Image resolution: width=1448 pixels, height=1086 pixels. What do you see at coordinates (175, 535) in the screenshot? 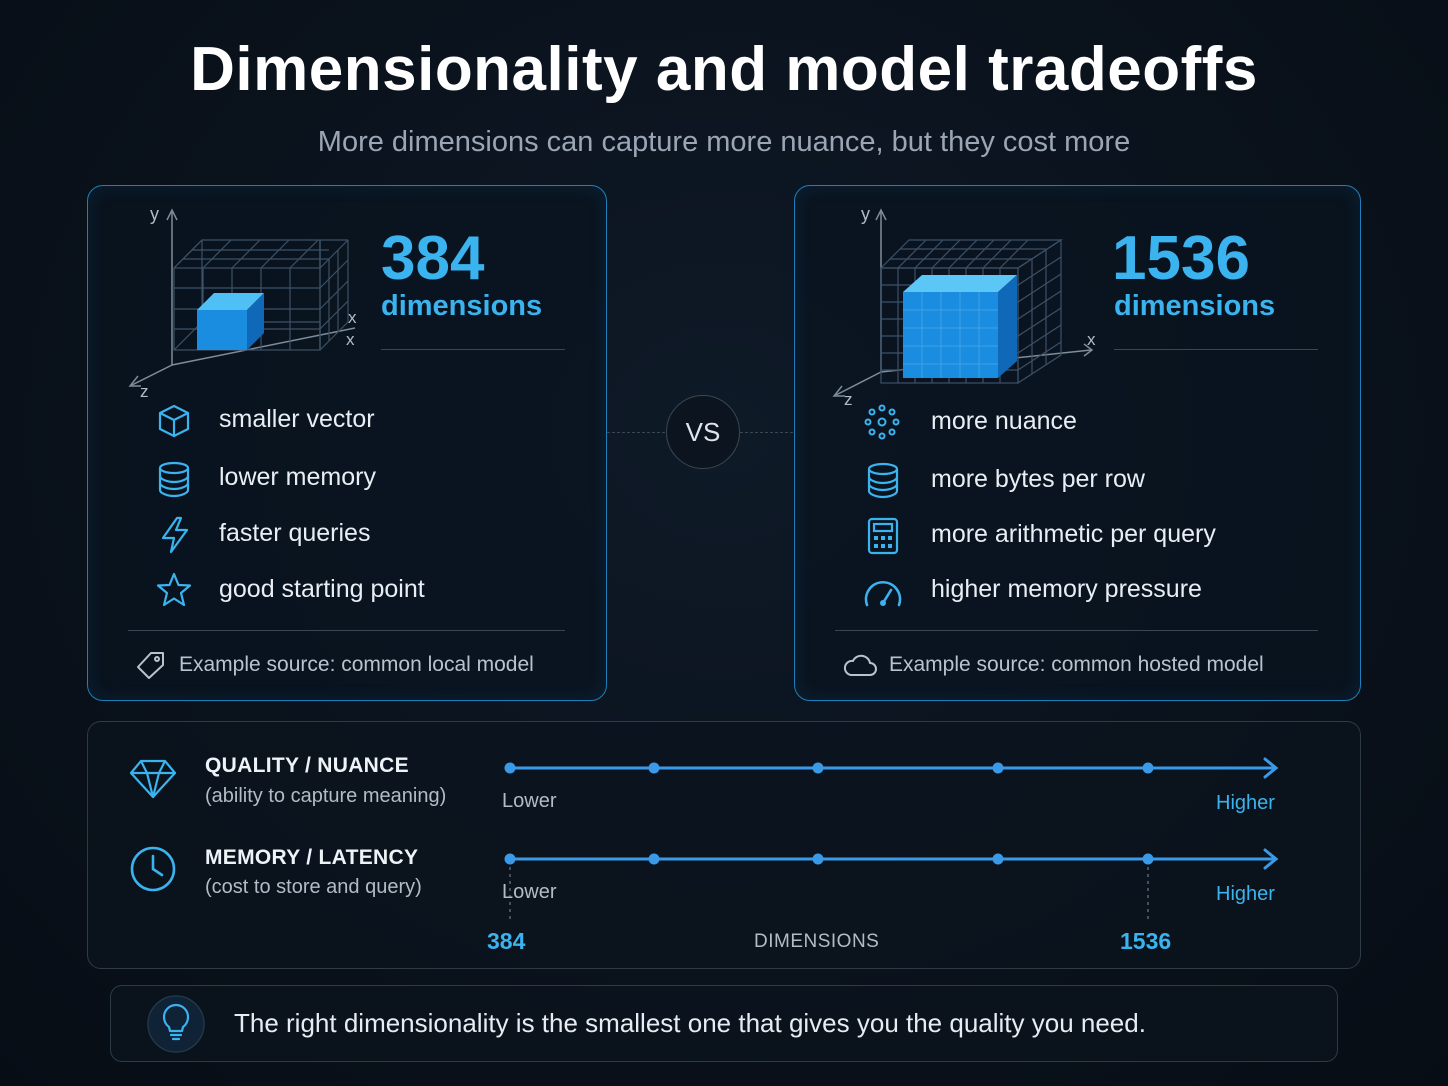
I see `lightning-icon` at bounding box center [175, 535].